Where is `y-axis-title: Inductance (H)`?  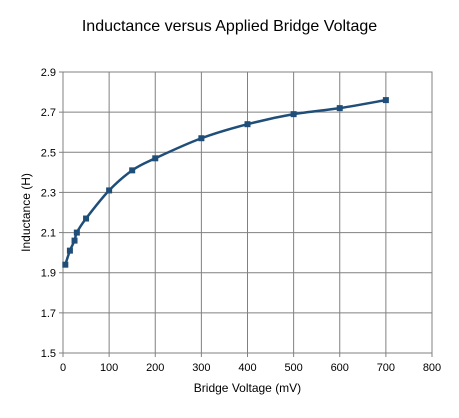 y-axis-title: Inductance (H) is located at coordinates (26, 212).